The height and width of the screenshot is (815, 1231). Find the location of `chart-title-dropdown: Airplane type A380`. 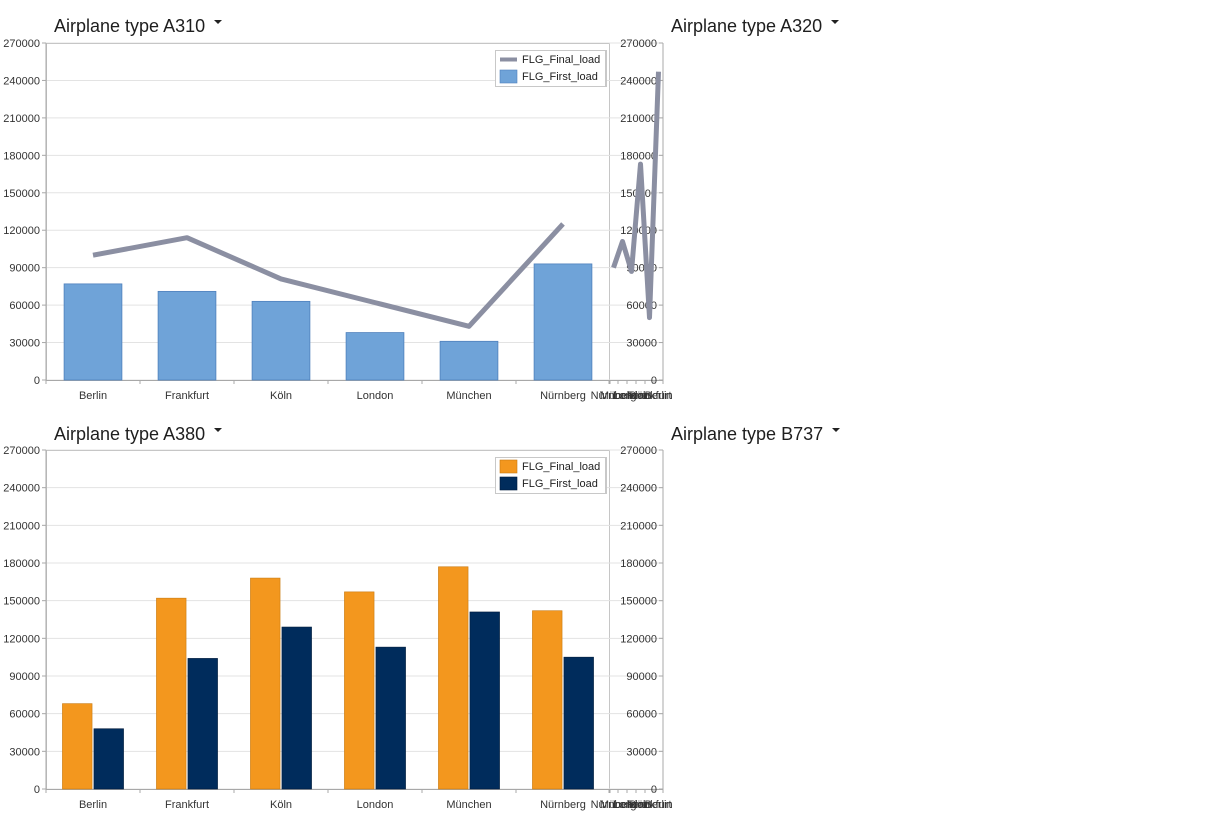

chart-title-dropdown: Airplane type A380 is located at coordinates (138, 434).